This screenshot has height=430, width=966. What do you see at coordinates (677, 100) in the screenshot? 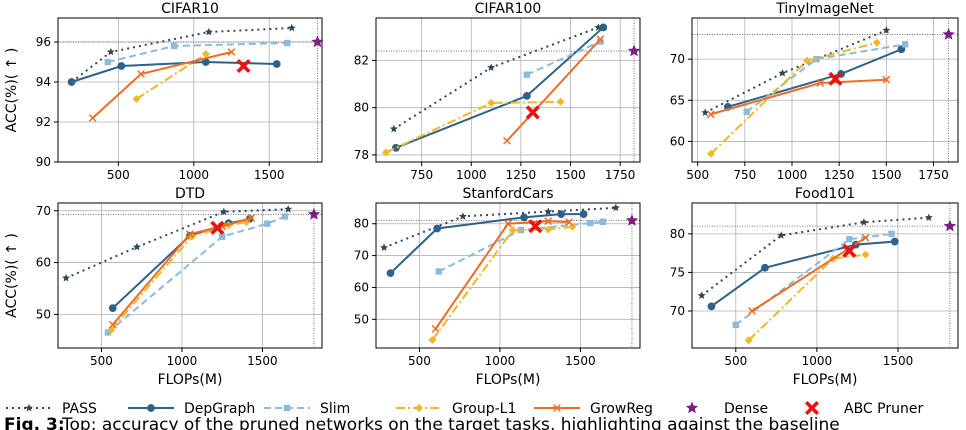
I see `y-tick-label: 65` at bounding box center [677, 100].